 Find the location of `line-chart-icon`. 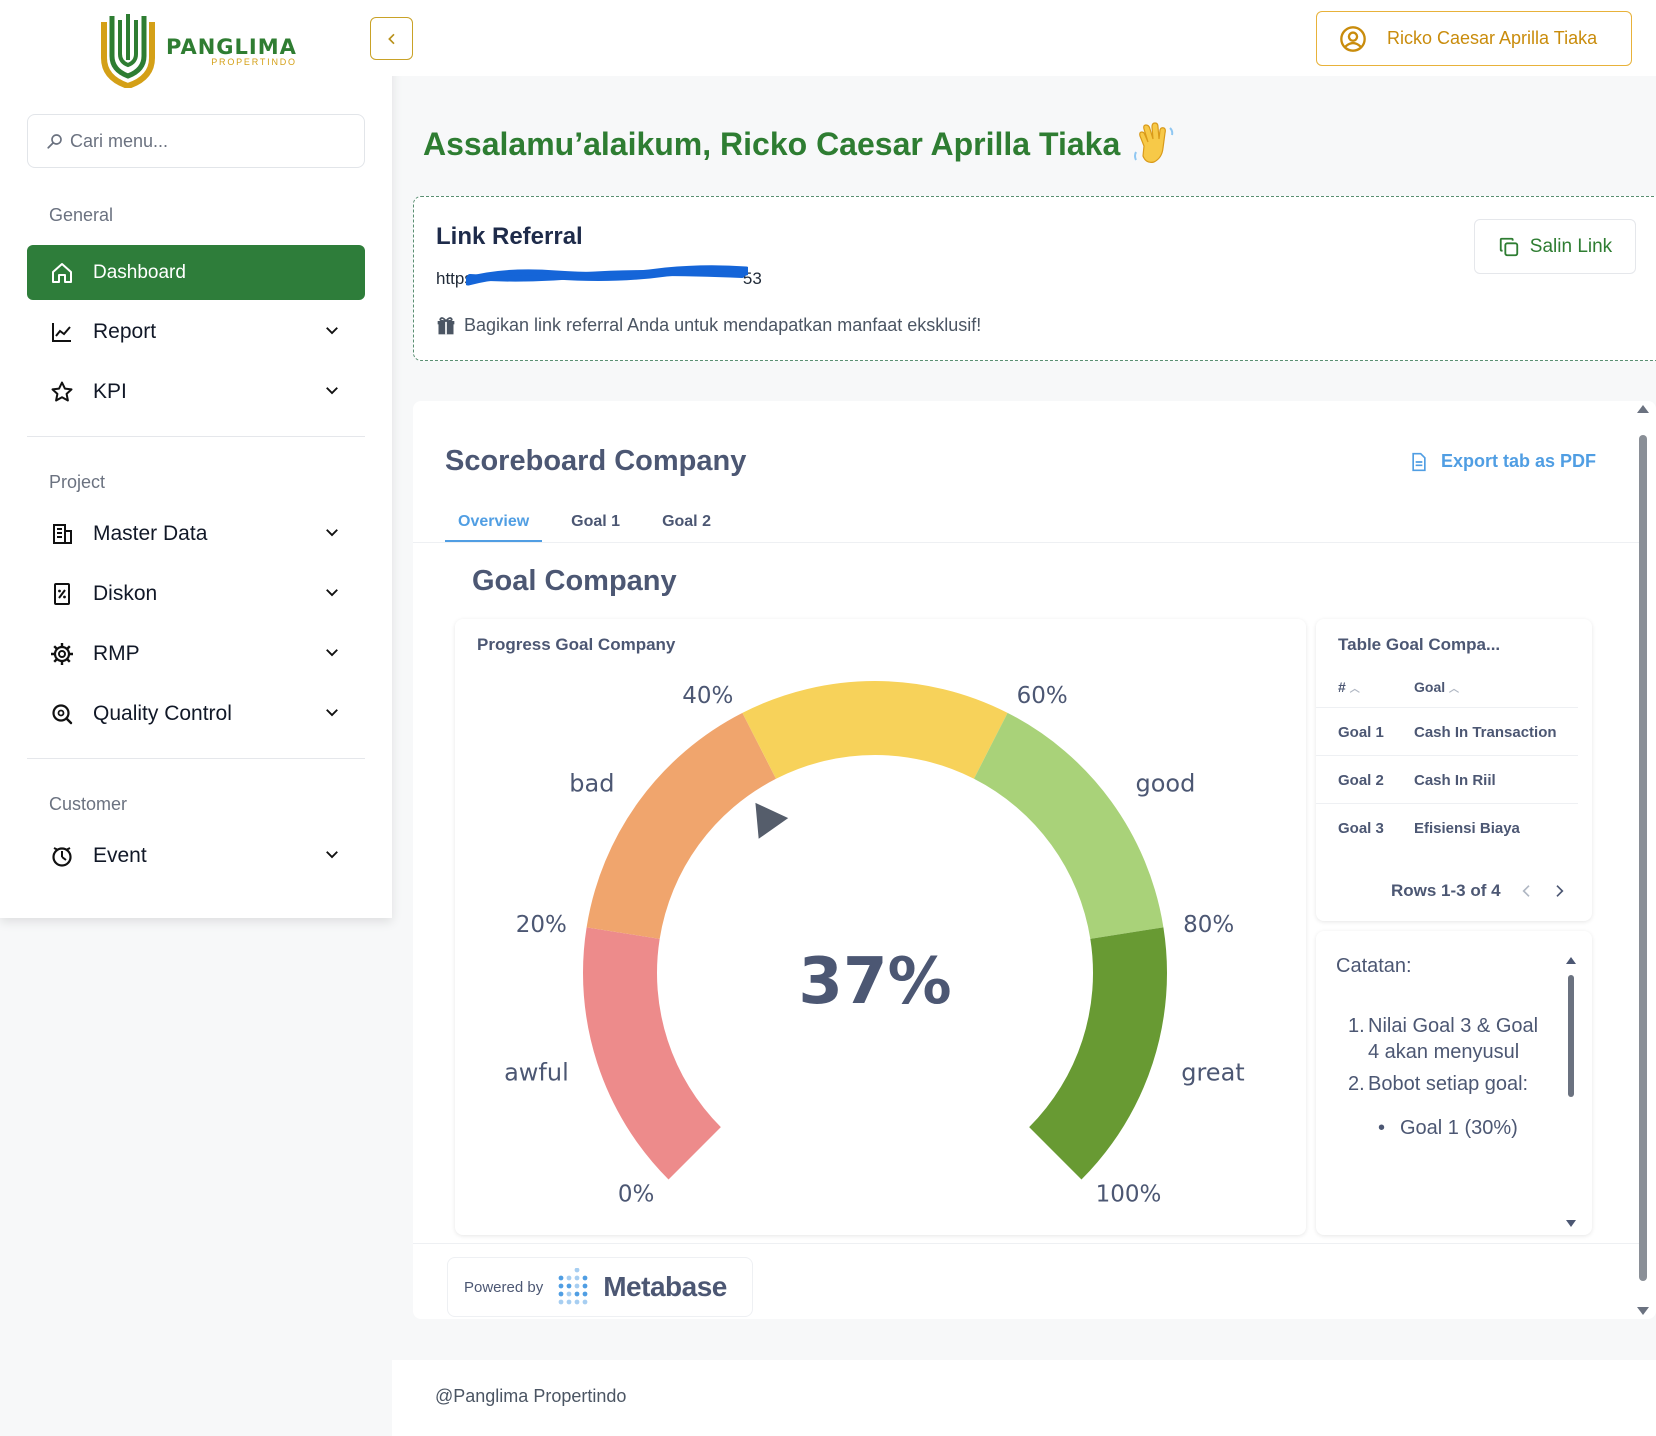

line-chart-icon is located at coordinates (62, 332).